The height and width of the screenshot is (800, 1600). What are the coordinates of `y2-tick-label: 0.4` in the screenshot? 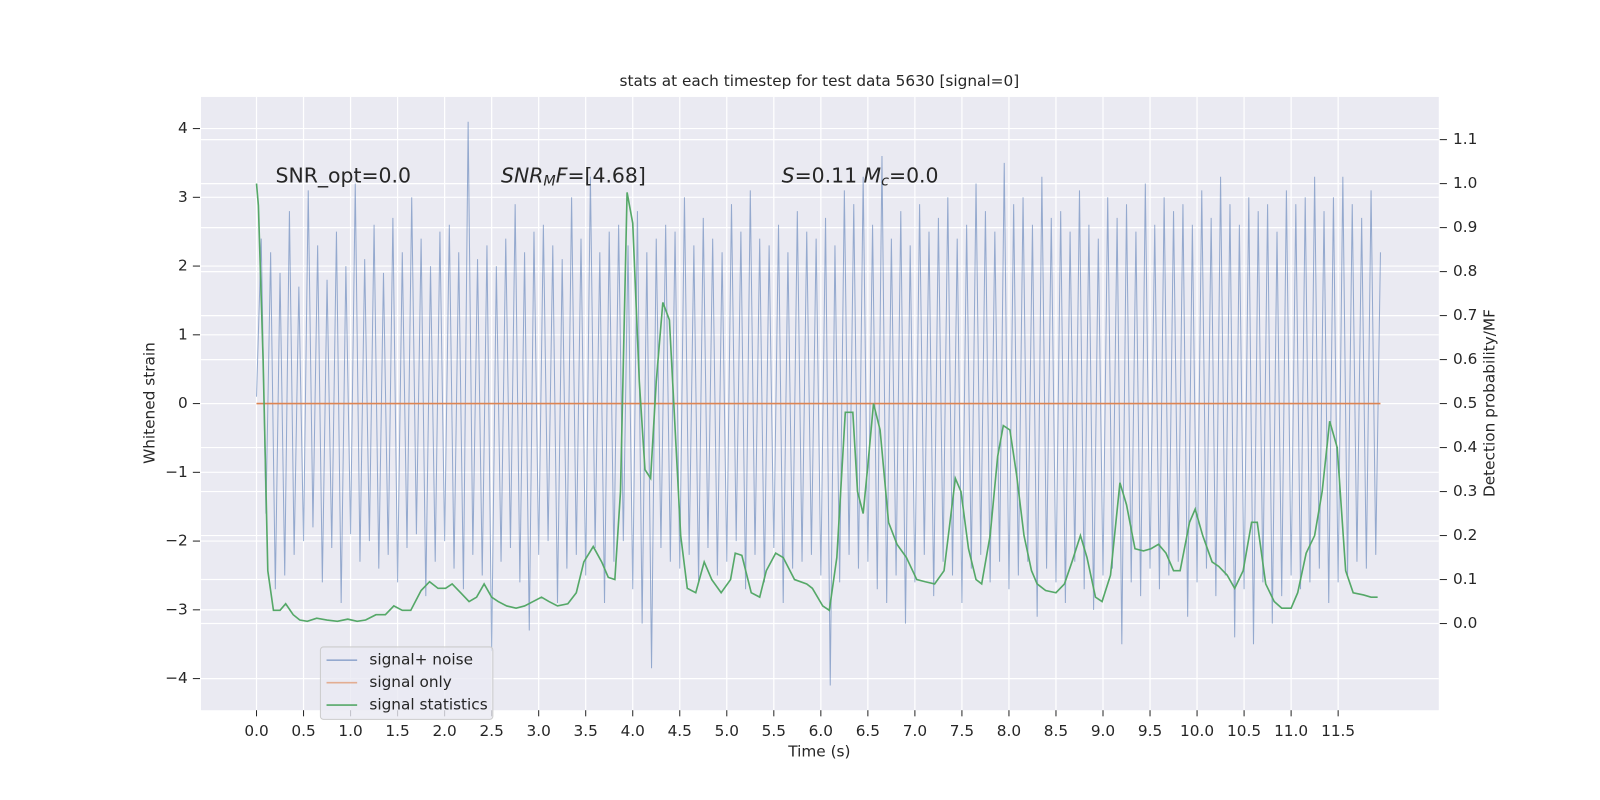 It's located at (1465, 447).